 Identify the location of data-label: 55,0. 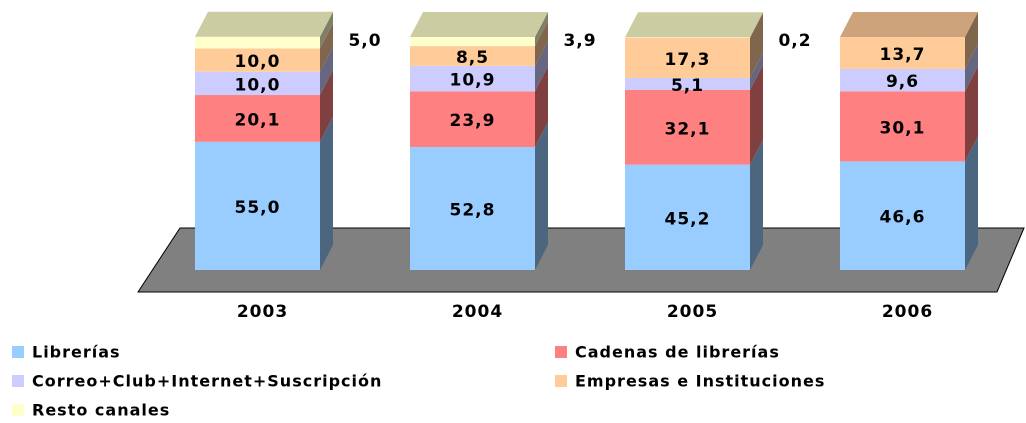
(258, 208).